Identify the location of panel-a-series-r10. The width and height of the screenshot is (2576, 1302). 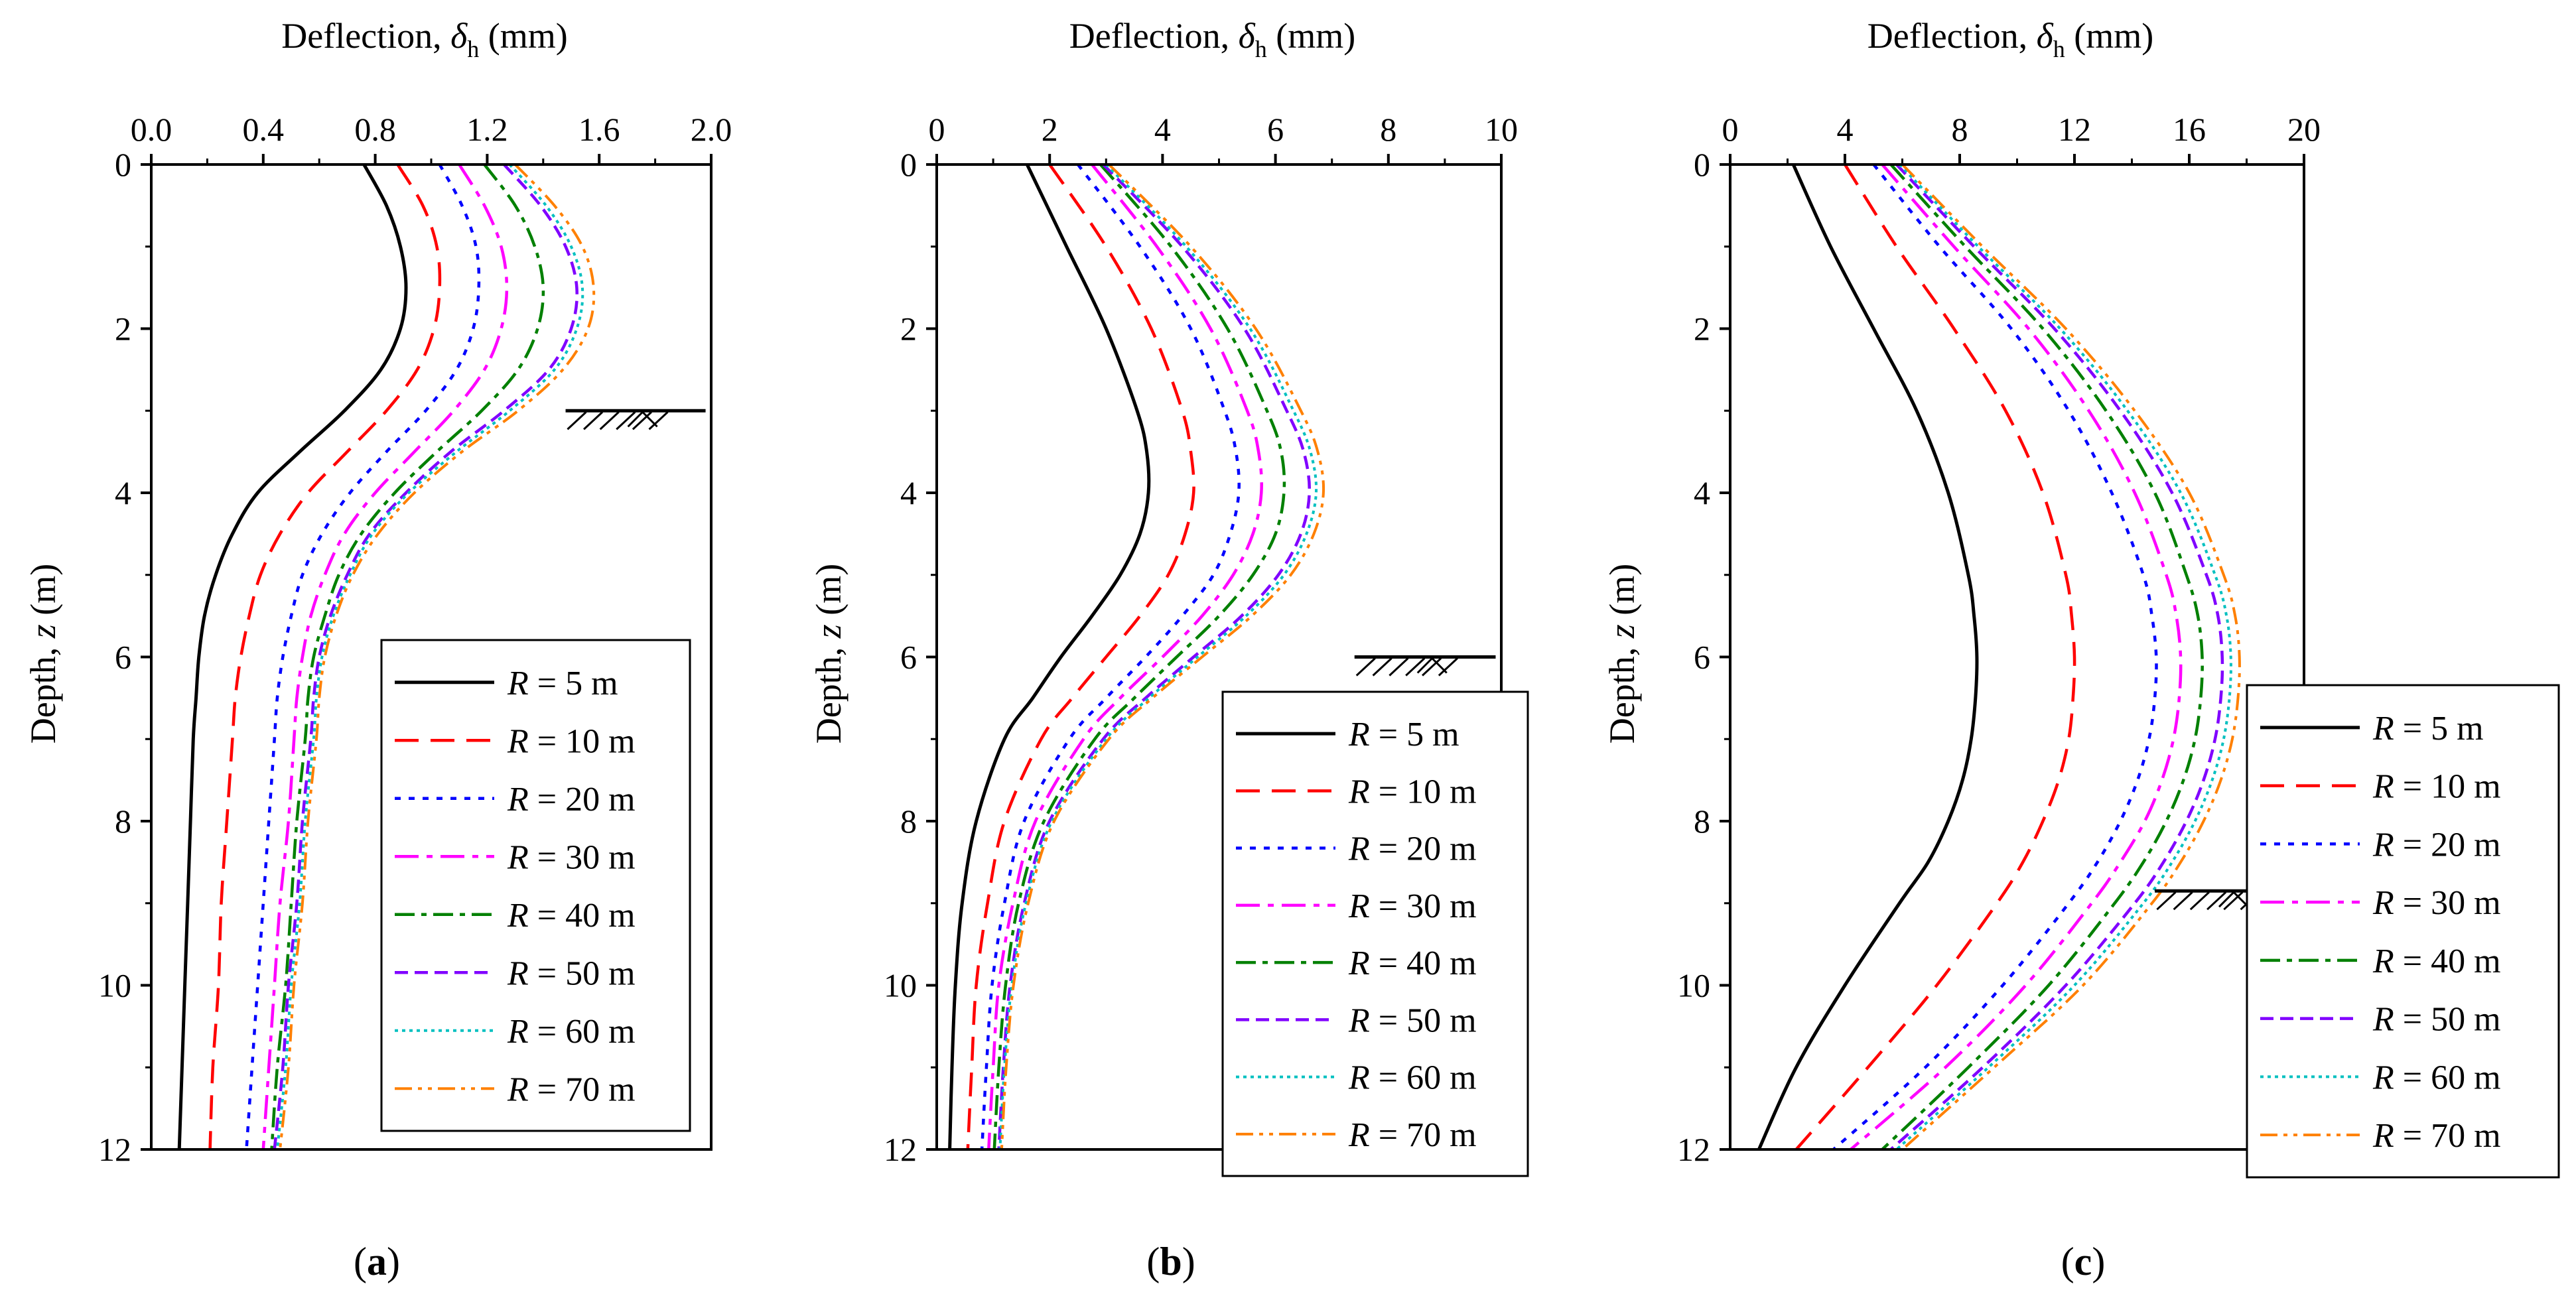
(325, 656).